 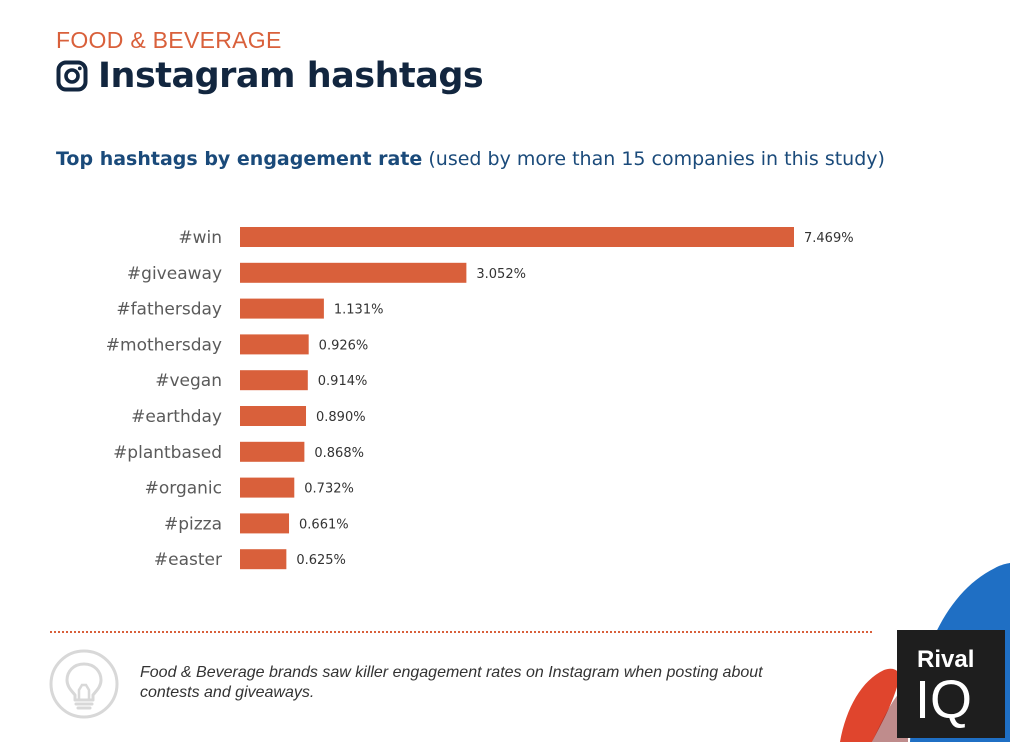 What do you see at coordinates (291, 76) in the screenshot?
I see `page-title: Instagram hashtags` at bounding box center [291, 76].